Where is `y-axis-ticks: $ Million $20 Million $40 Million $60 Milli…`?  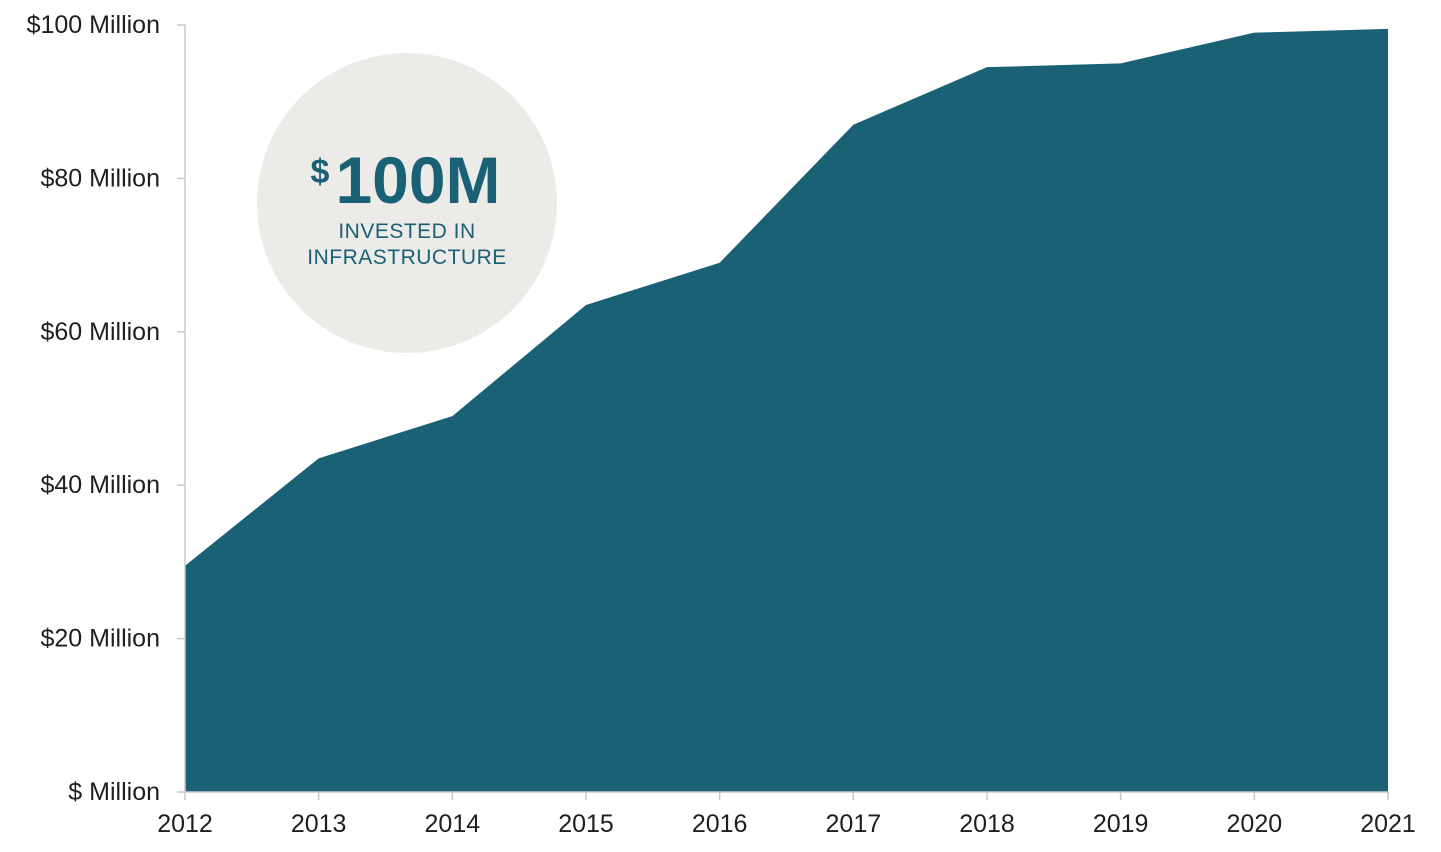
y-axis-ticks: $ Million $20 Million $40 Million $60 Milli… is located at coordinates (106, 408).